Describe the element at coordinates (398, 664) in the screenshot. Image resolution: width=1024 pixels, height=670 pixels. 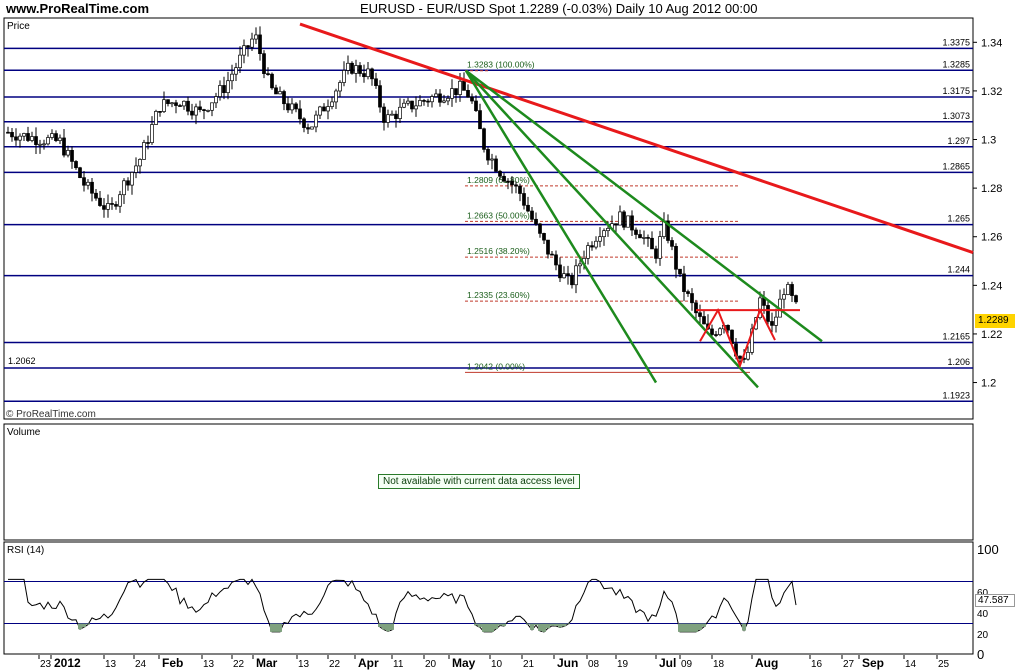
I see `time-tick-label: 11` at that location.